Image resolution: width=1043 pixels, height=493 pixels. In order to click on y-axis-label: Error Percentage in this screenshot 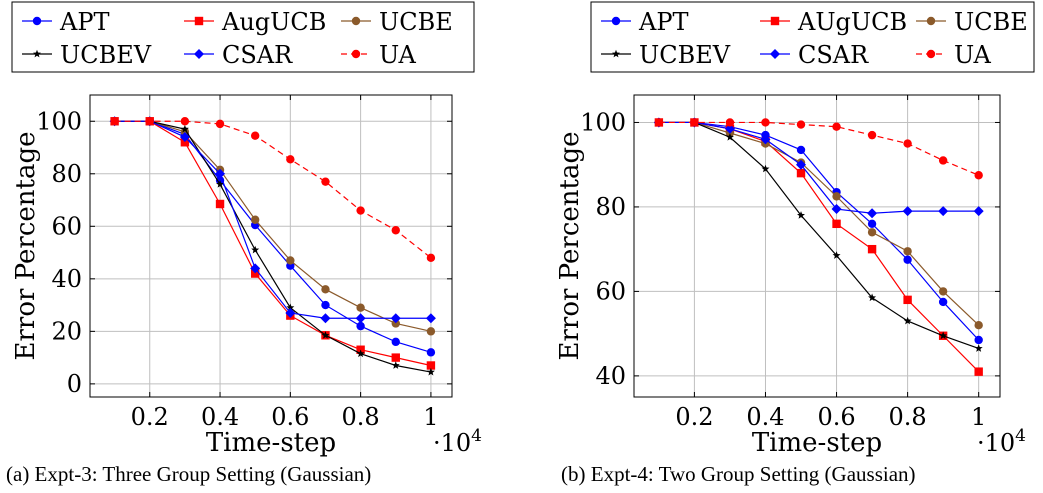, I will do `click(26, 246)`.